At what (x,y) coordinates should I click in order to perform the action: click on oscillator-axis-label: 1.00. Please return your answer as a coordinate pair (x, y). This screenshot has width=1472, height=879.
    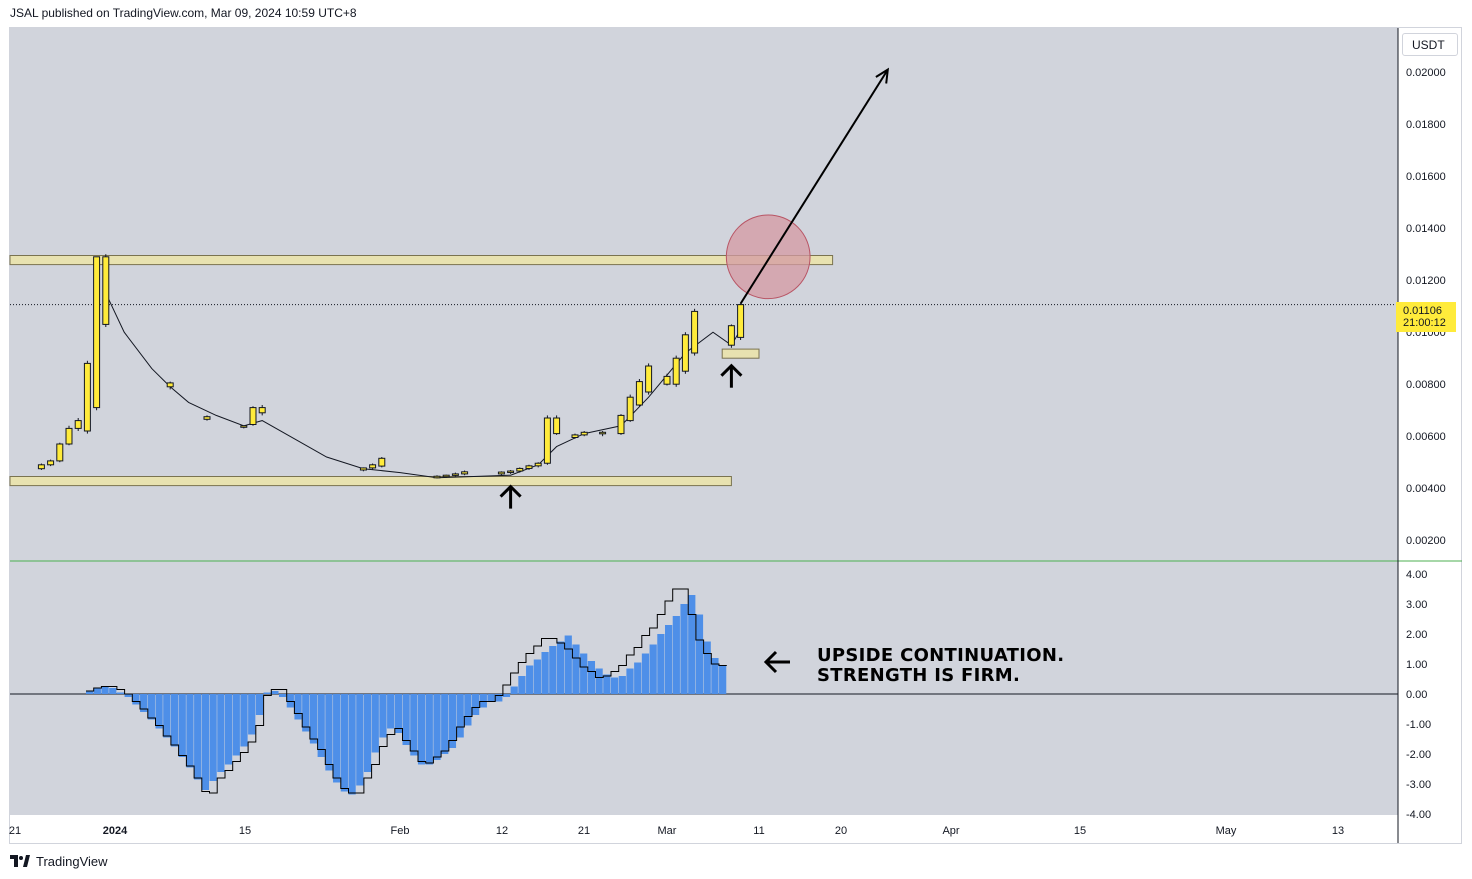
    Looking at the image, I should click on (1416, 665).